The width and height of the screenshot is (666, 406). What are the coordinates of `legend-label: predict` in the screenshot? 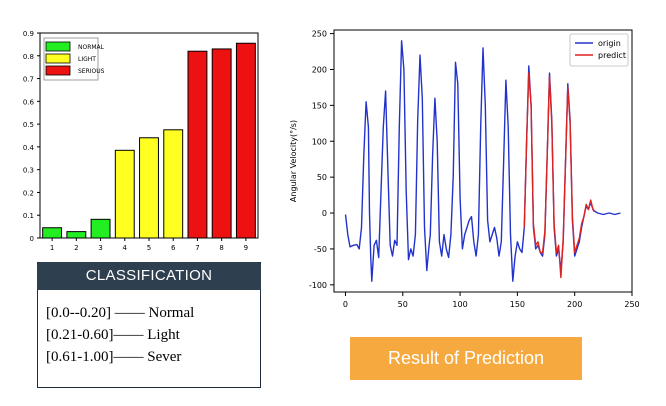 It's located at (612, 55).